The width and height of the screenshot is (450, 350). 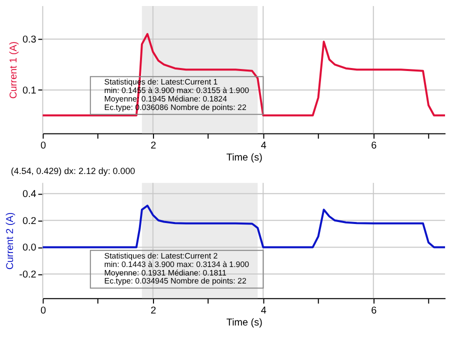 What do you see at coordinates (29, 90) in the screenshot?
I see `y-tick-label: 0.1` at bounding box center [29, 90].